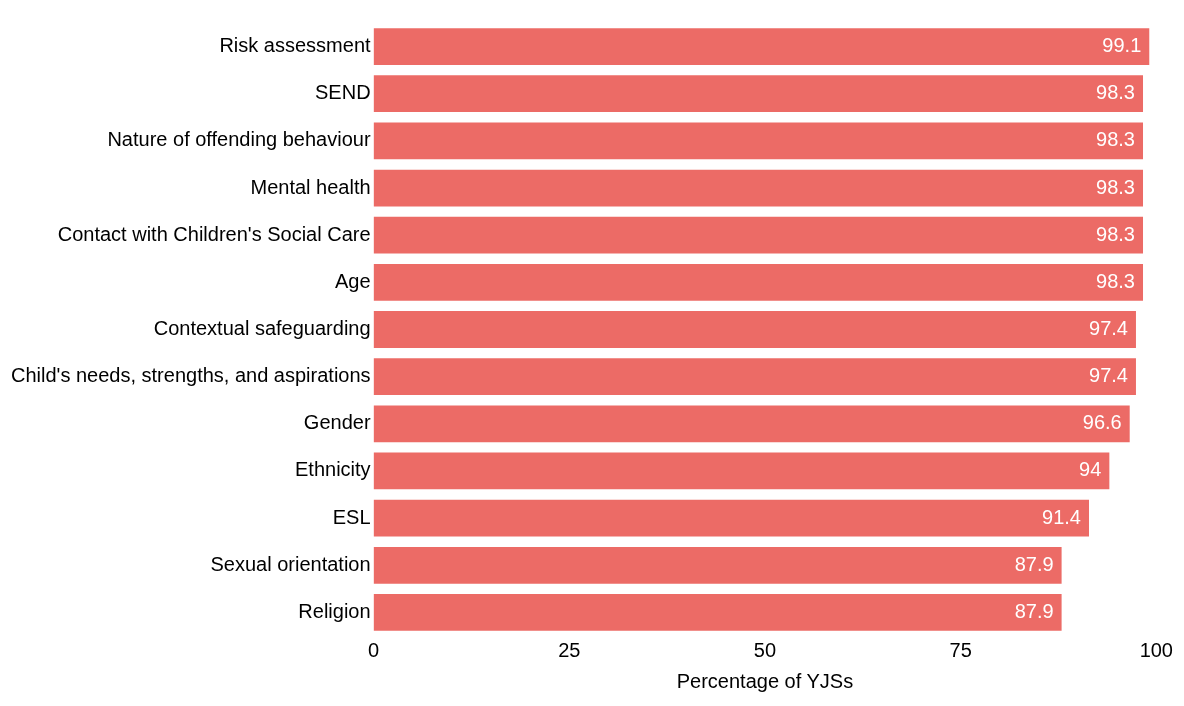 The height and width of the screenshot is (706, 1184). I want to click on y-tick-label: Child's needs, strengths, and aspirations, so click(190, 375).